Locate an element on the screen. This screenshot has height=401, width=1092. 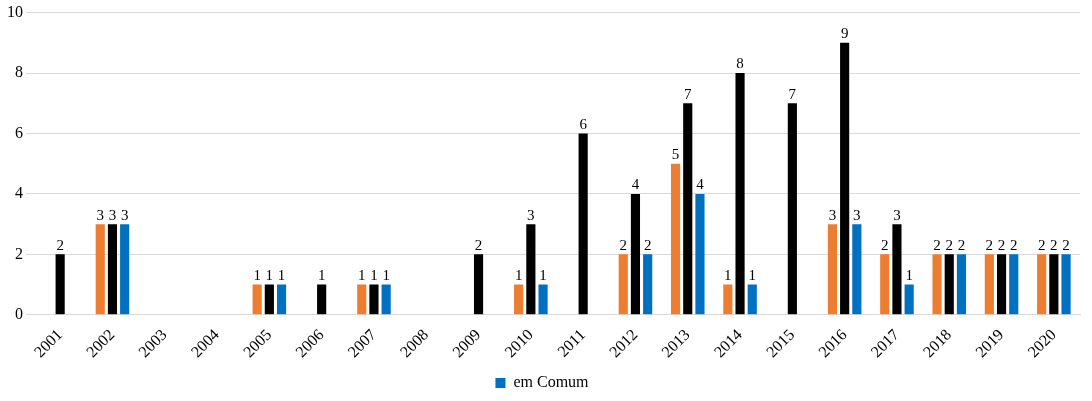
data-label: 5 is located at coordinates (675, 154).